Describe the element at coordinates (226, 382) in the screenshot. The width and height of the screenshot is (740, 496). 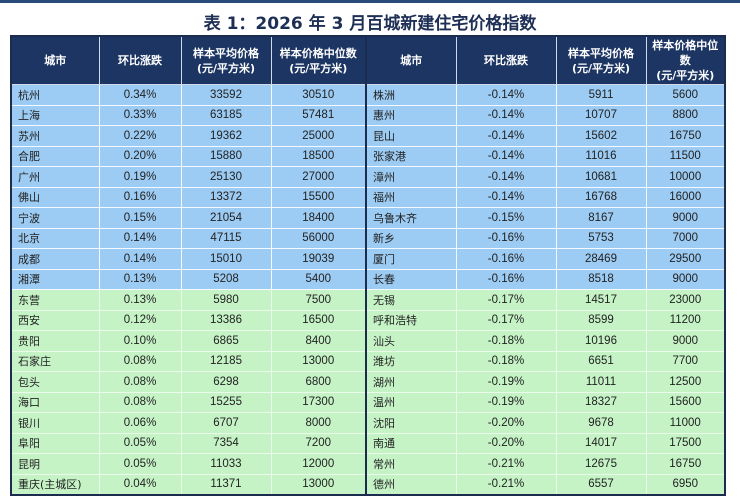
I see `left-avg-price-cell: 6298` at that location.